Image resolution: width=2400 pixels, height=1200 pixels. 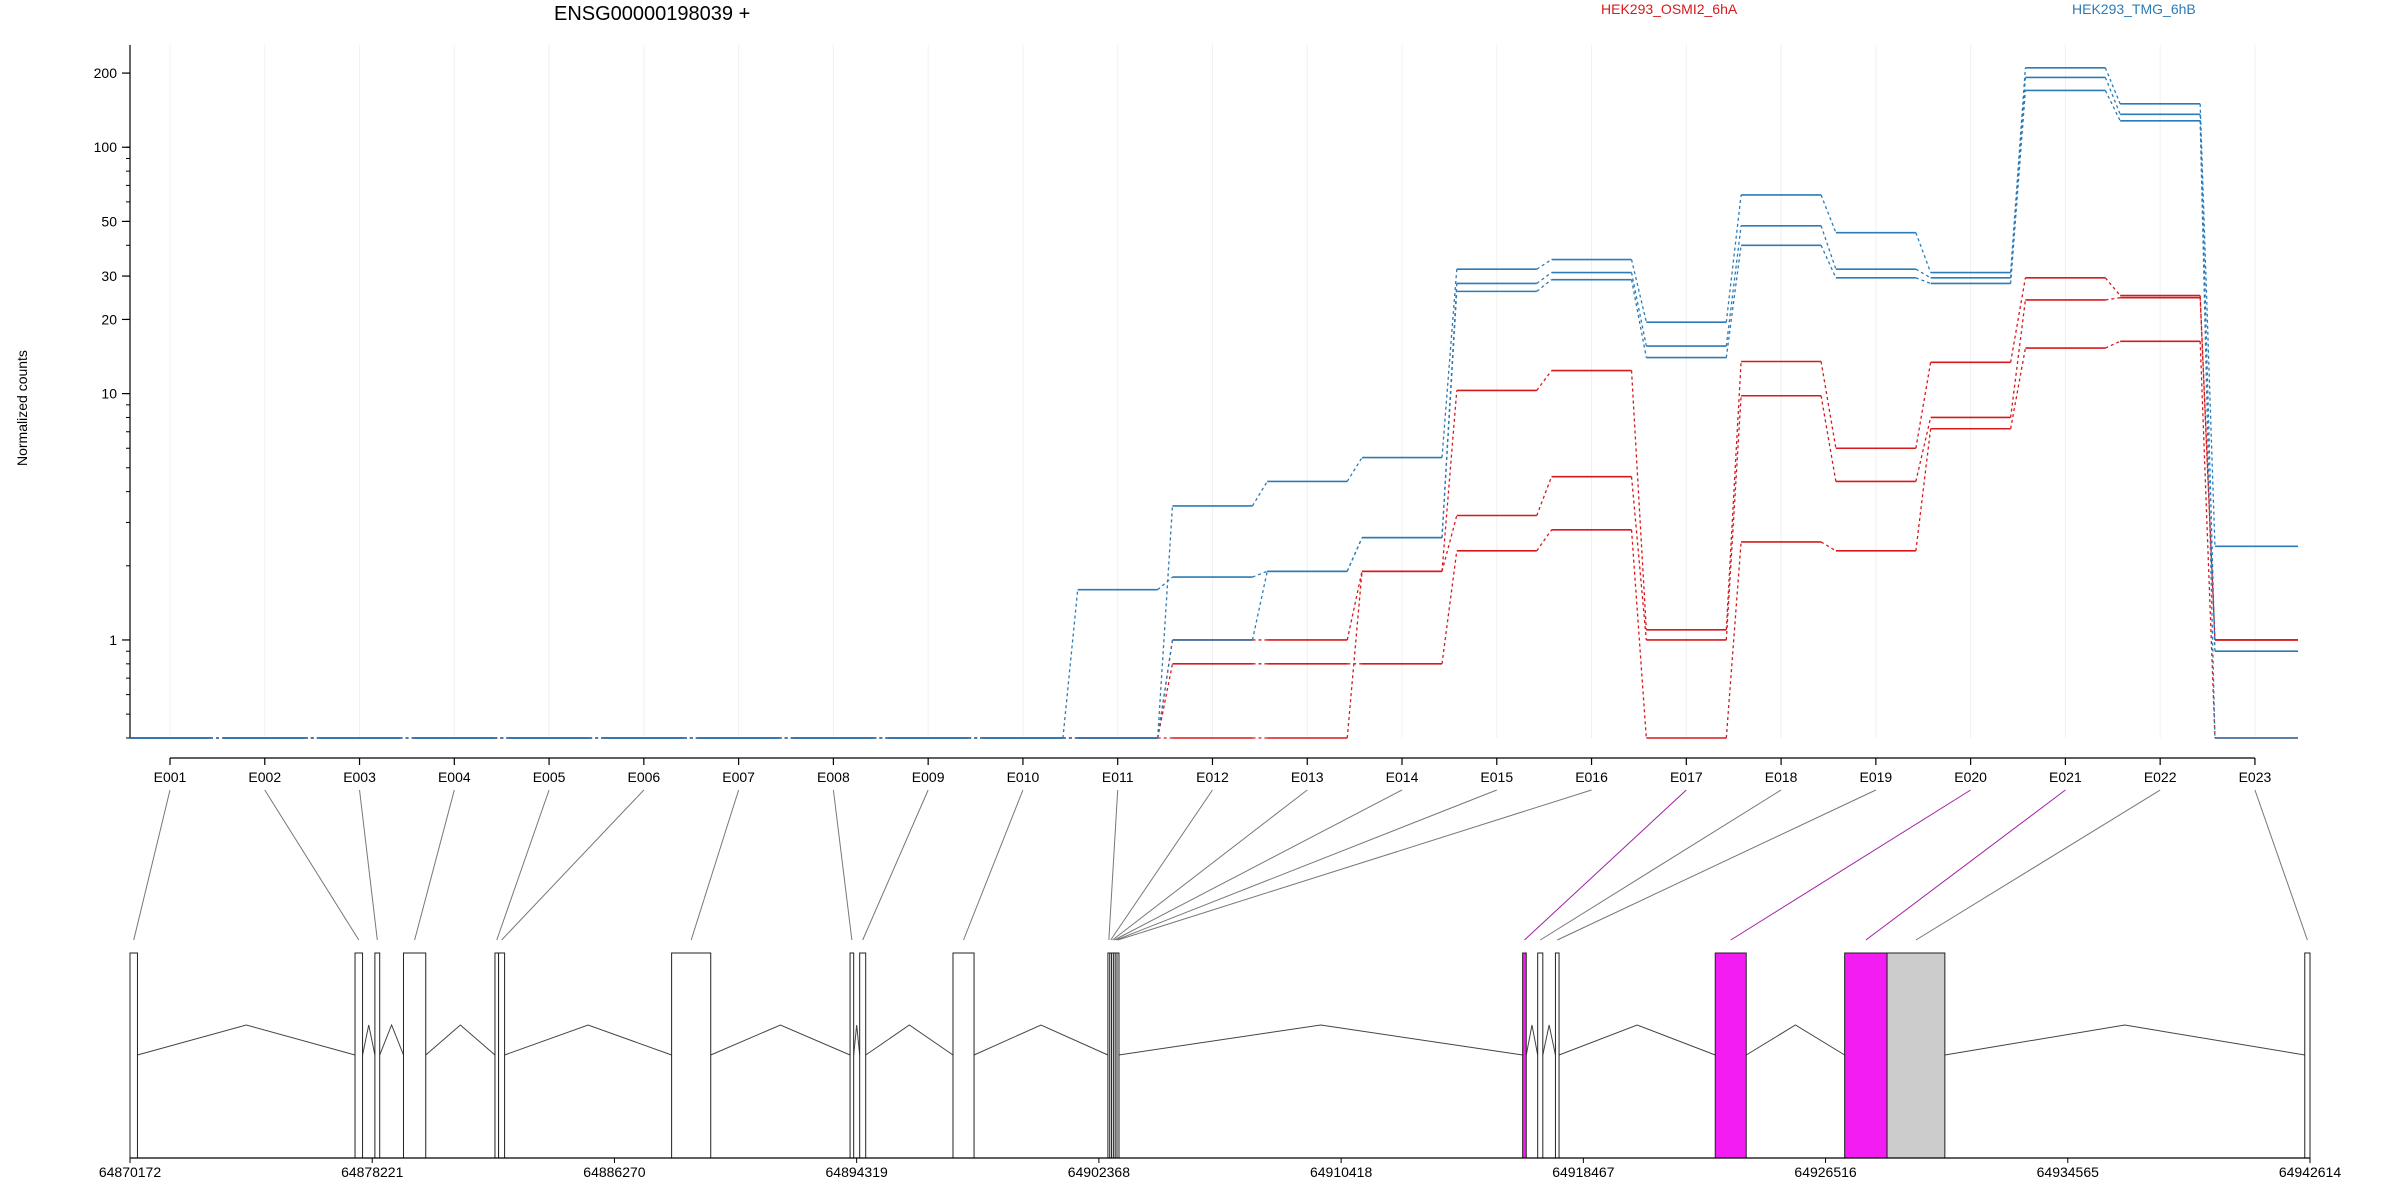 I want to click on y-tick-label: 50, so click(x=109, y=221).